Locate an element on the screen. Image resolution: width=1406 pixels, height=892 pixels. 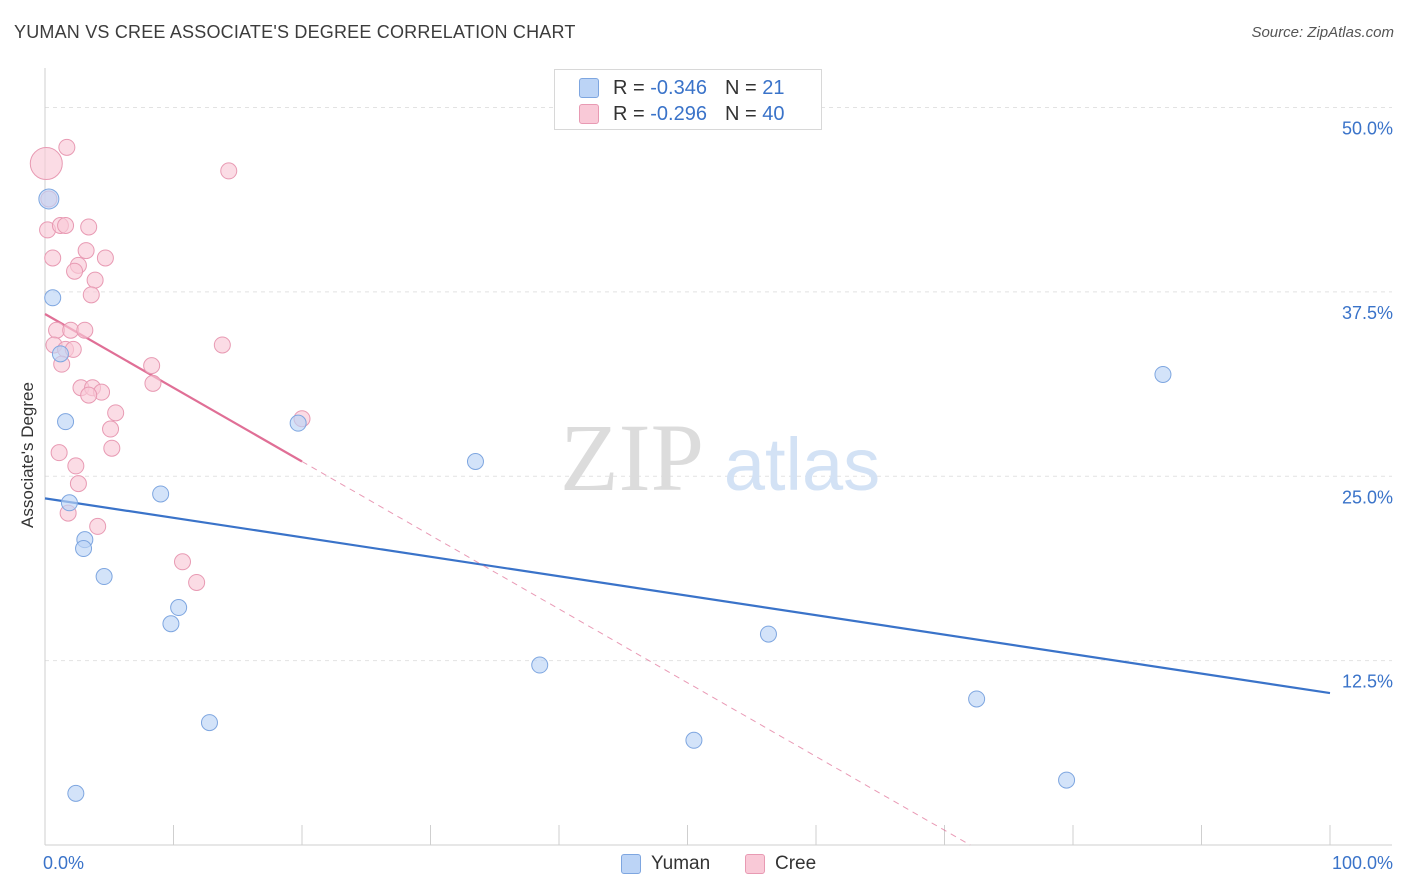
stats-legend: R = -0.346 N = 21 R = -0.296 N = 40 is located at coordinates (688, 99).